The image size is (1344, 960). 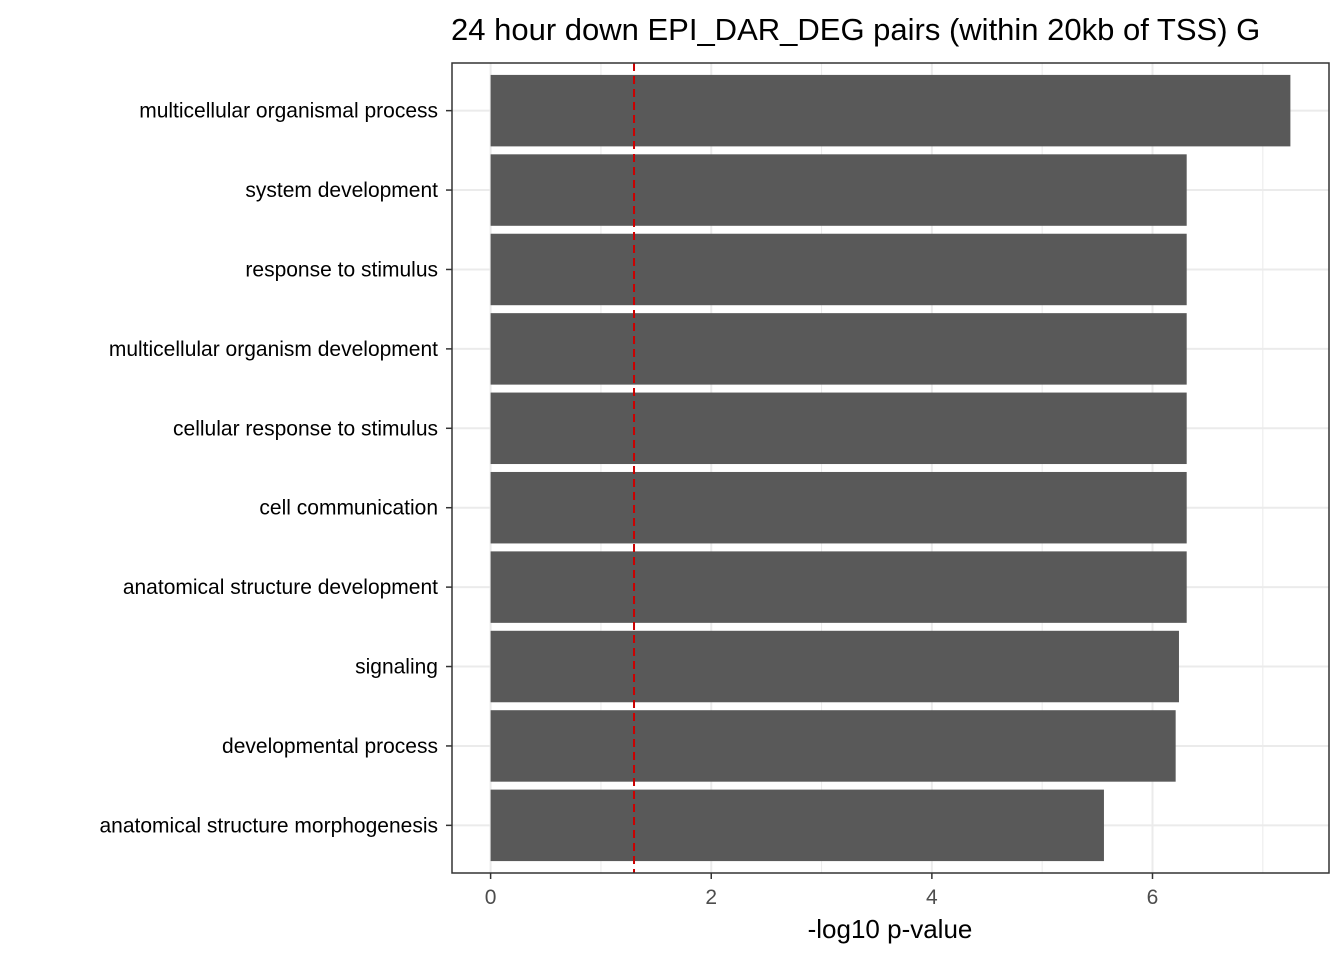 I want to click on y-tick-label: multicellular organismal process, so click(x=288, y=111).